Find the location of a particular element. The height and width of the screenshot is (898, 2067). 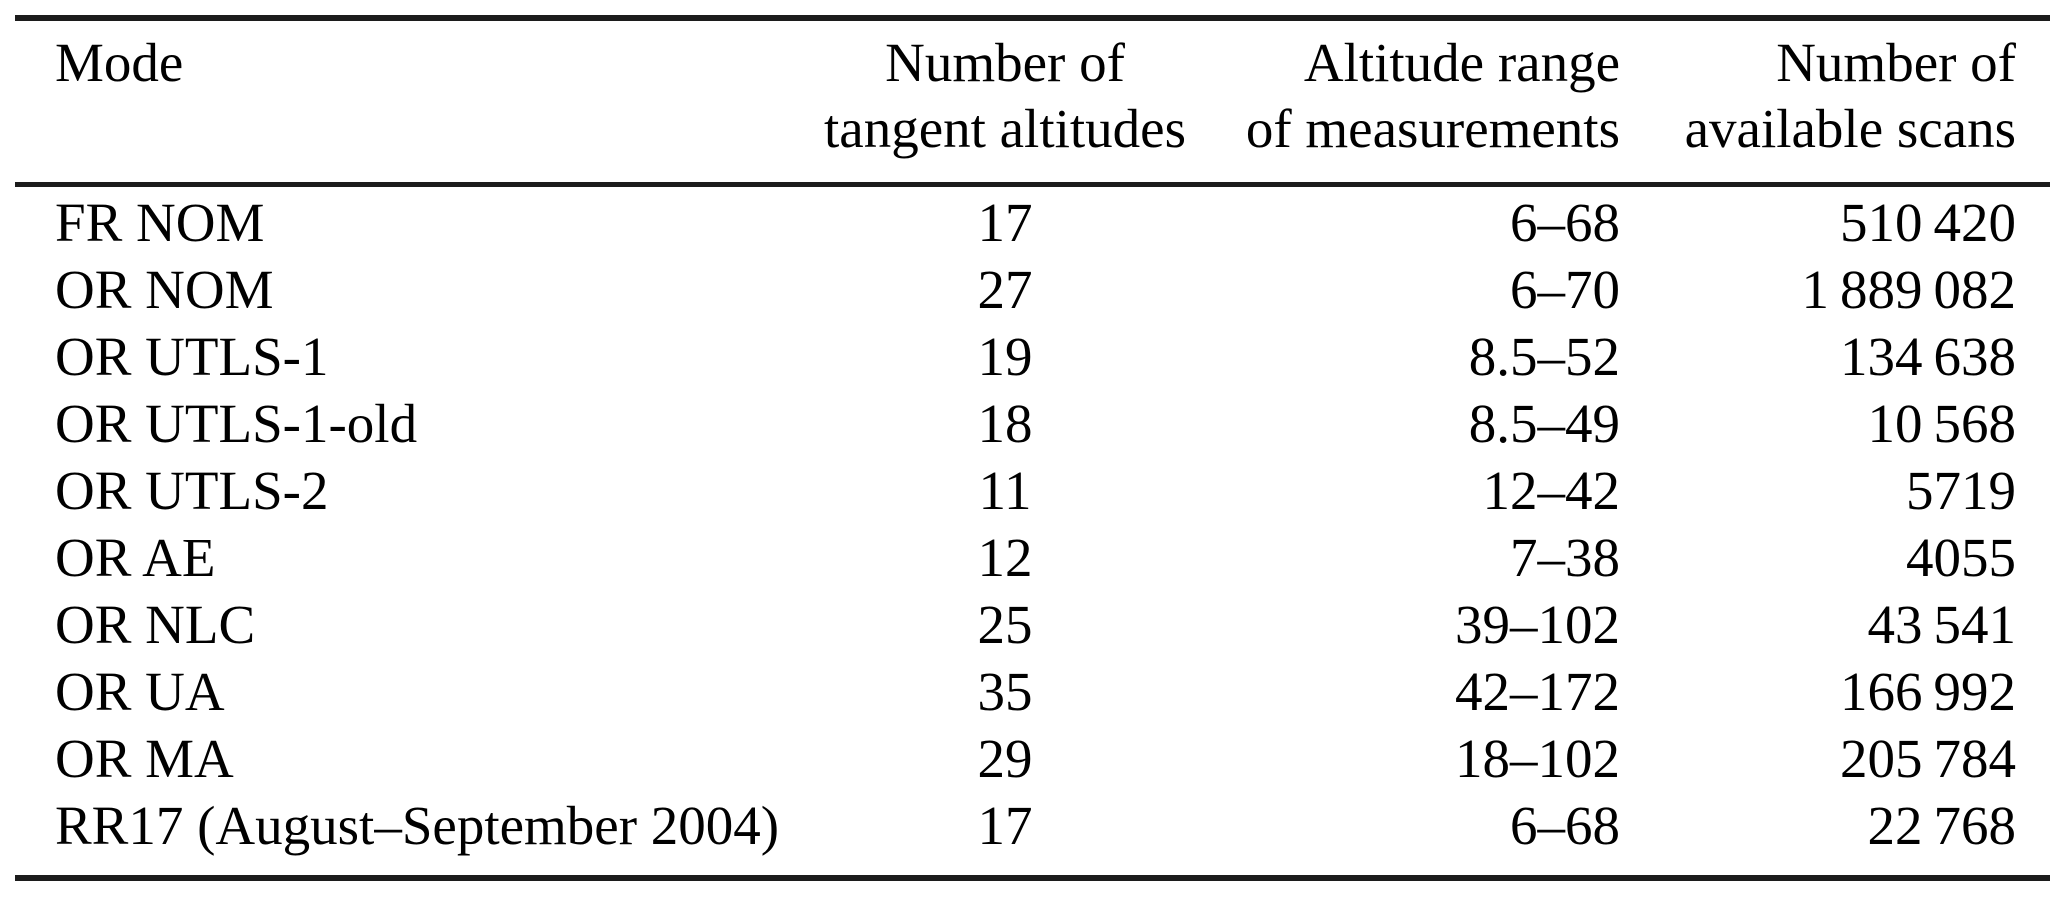

column-header-mode: Mode is located at coordinates (410, 101).